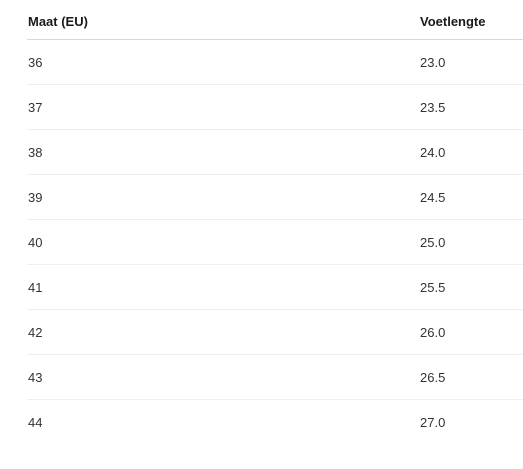  What do you see at coordinates (275, 332) in the screenshot?
I see `table-row: 42 26.0` at bounding box center [275, 332].